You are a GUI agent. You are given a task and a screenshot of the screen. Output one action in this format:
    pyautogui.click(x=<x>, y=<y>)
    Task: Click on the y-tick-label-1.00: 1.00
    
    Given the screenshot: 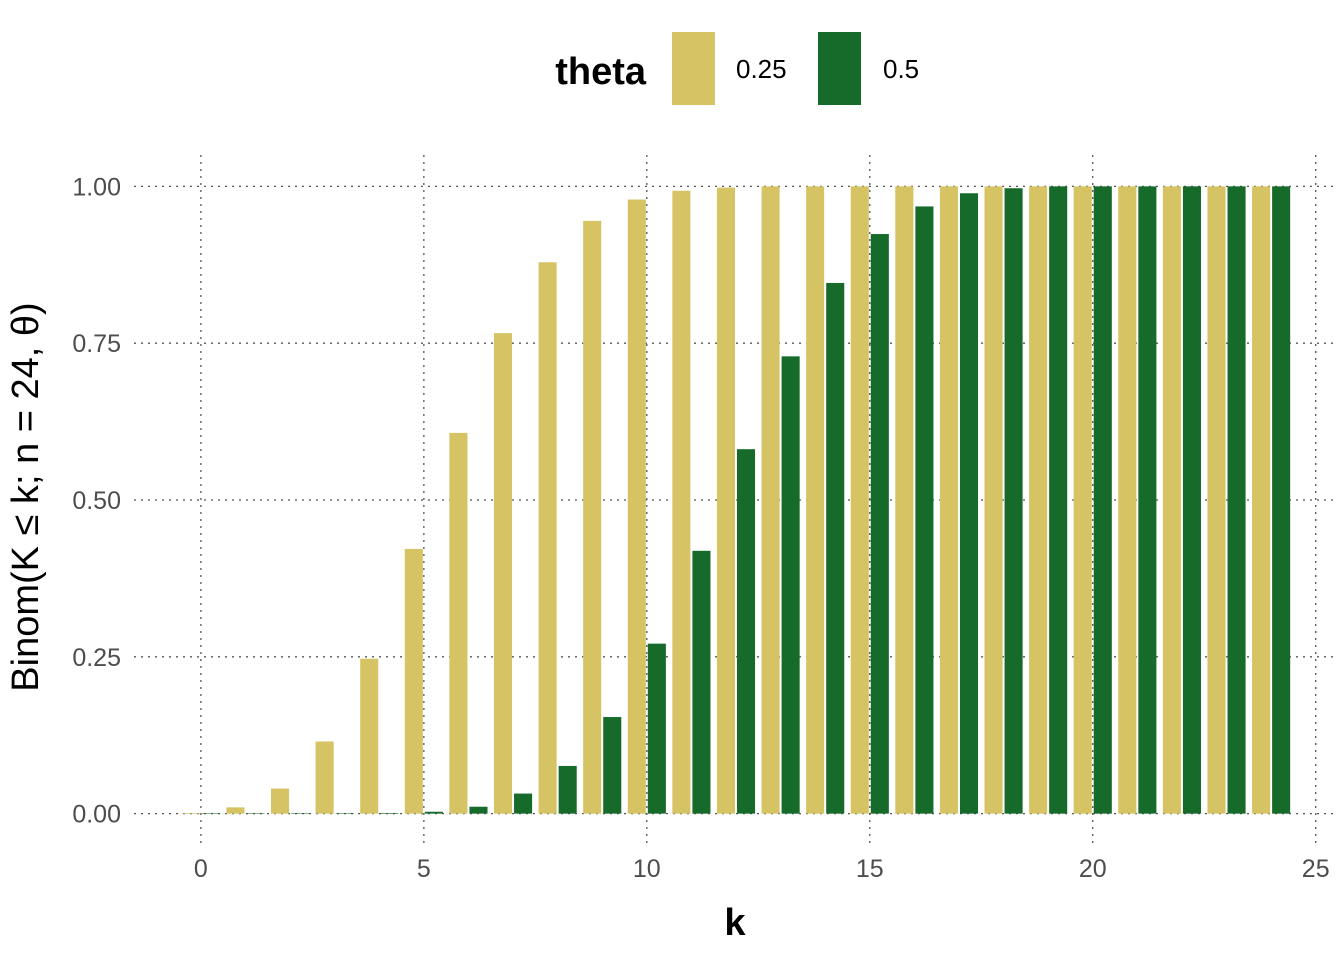 What is the action you would take?
    pyautogui.click(x=96, y=187)
    